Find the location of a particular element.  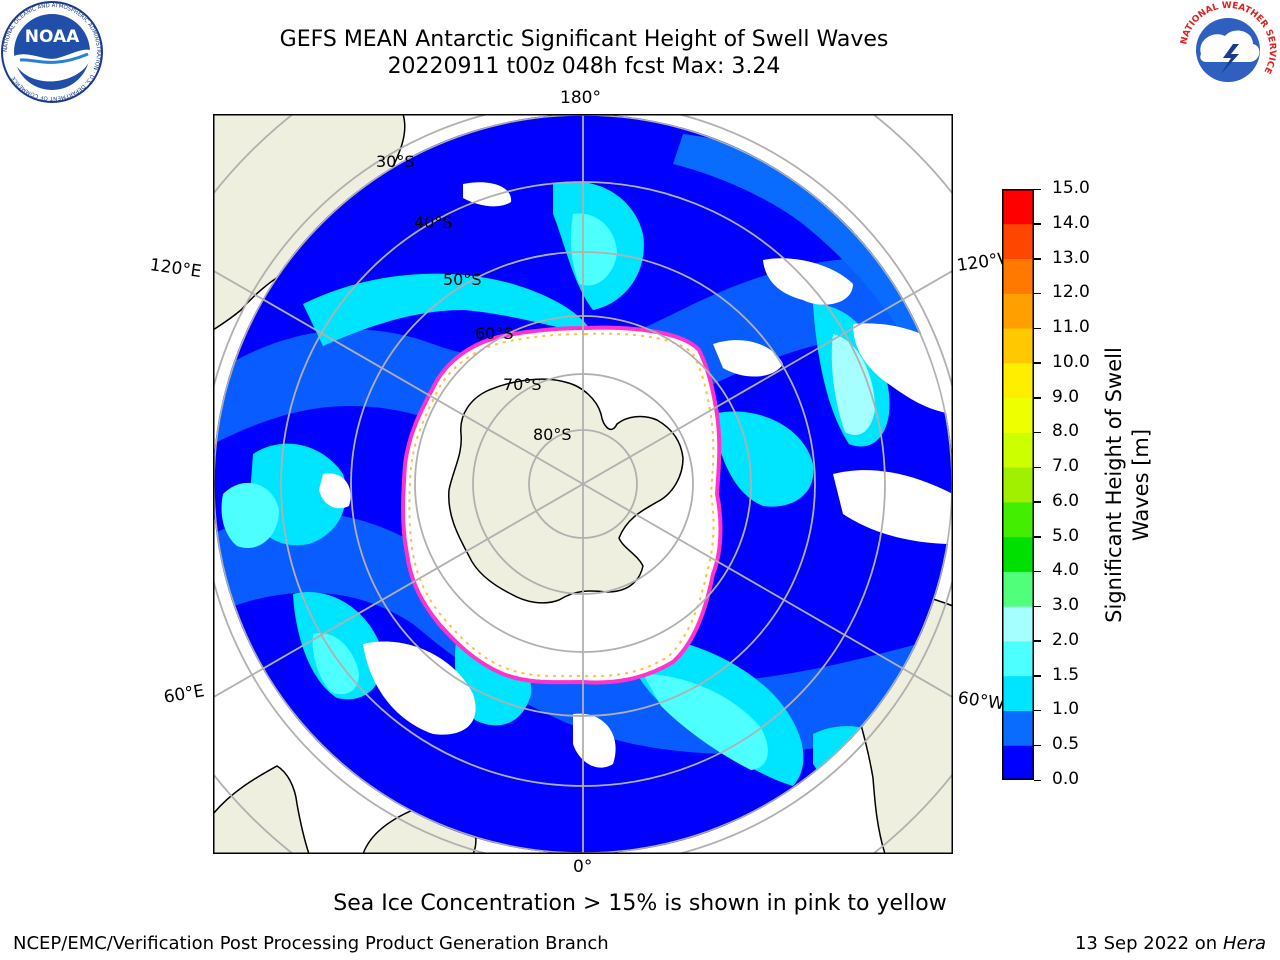

sea-ice-inner-edge is located at coordinates (561, 505).